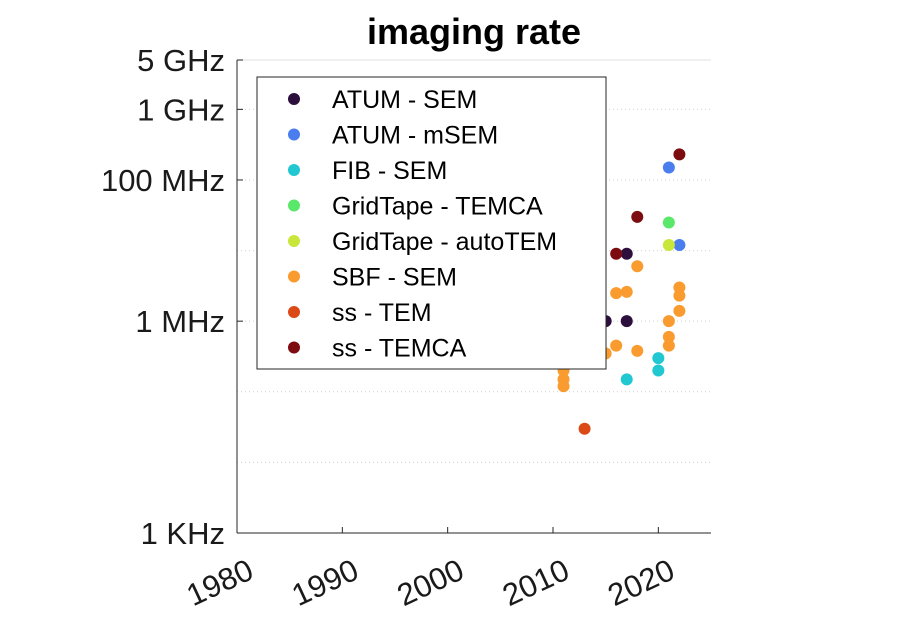 The image size is (917, 625). What do you see at coordinates (324, 582) in the screenshot?
I see `x-tick-label: 1990` at bounding box center [324, 582].